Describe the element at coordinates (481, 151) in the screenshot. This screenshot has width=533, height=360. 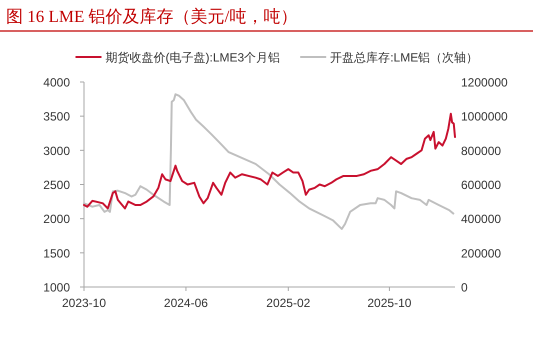
I see `y2-tick-label: 800000` at that location.